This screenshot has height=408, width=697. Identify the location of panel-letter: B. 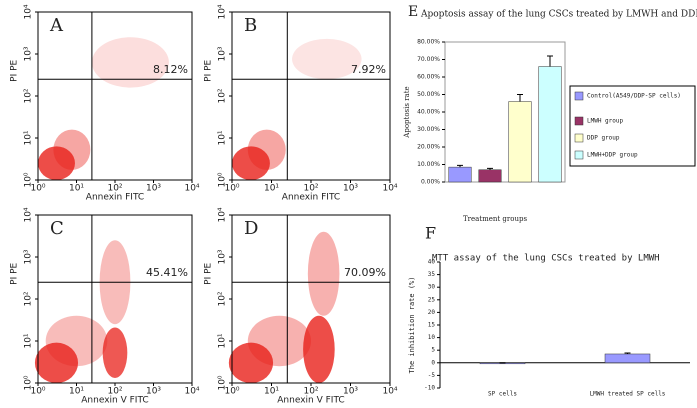
(250, 25).